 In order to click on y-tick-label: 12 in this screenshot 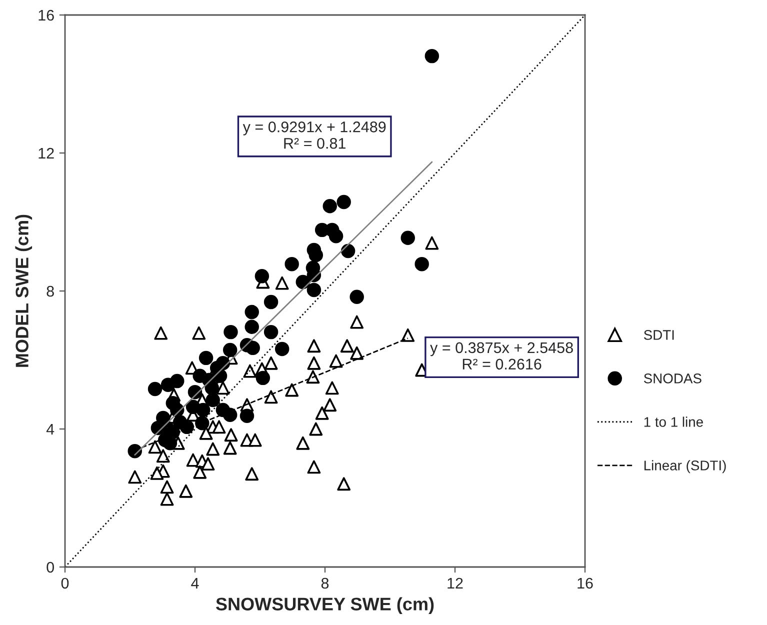, I will do `click(46, 153)`.